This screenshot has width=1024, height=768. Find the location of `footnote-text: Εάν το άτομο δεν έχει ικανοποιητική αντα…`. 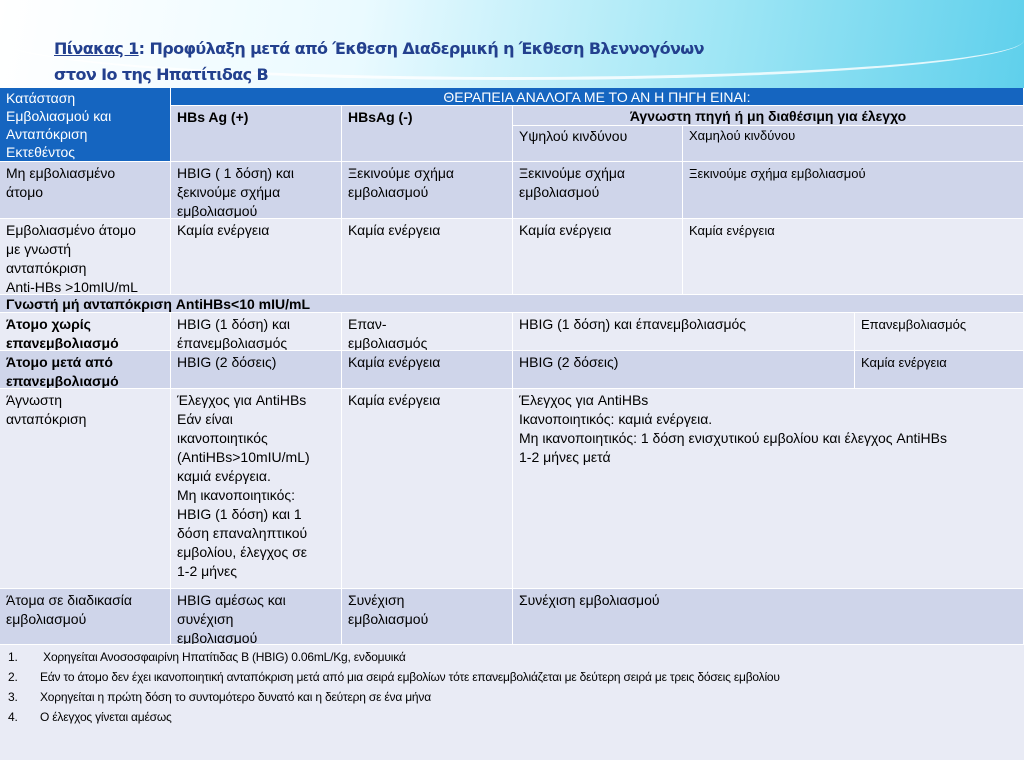

footnote-text: Εάν το άτομο δεν έχει ικανοποιητική αντα… is located at coordinates (410, 677).